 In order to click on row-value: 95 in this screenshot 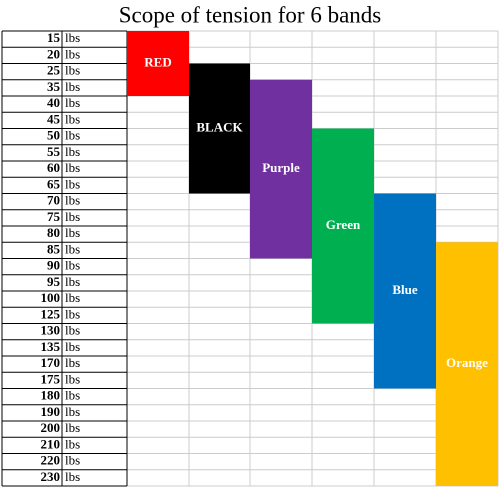, I will do `click(54, 281)`.